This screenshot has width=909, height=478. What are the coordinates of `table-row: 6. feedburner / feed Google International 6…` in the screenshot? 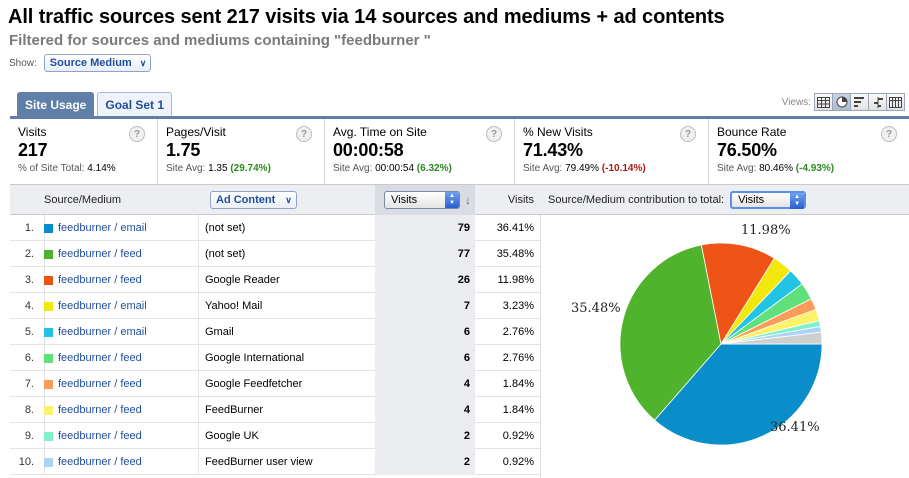 It's located at (275, 358).